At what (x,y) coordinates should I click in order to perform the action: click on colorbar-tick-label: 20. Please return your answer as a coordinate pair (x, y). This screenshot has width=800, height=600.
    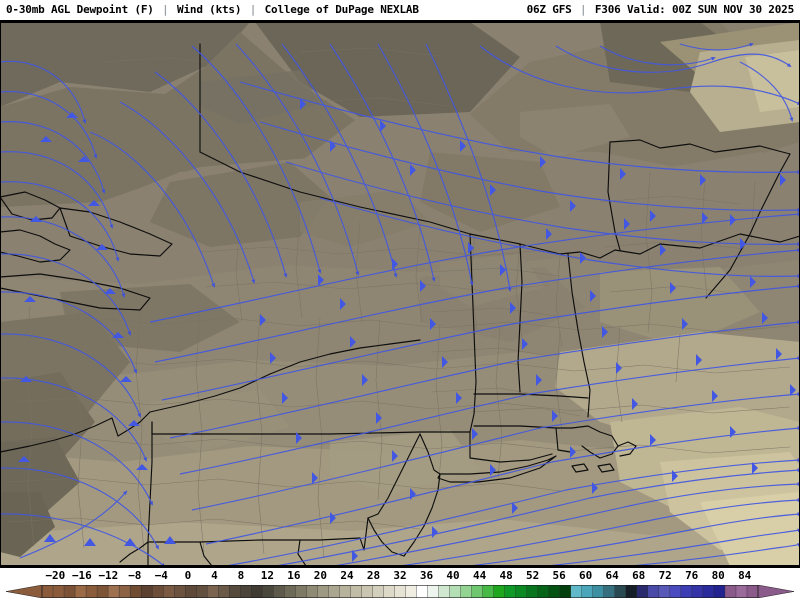
    Looking at the image, I should click on (320, 575).